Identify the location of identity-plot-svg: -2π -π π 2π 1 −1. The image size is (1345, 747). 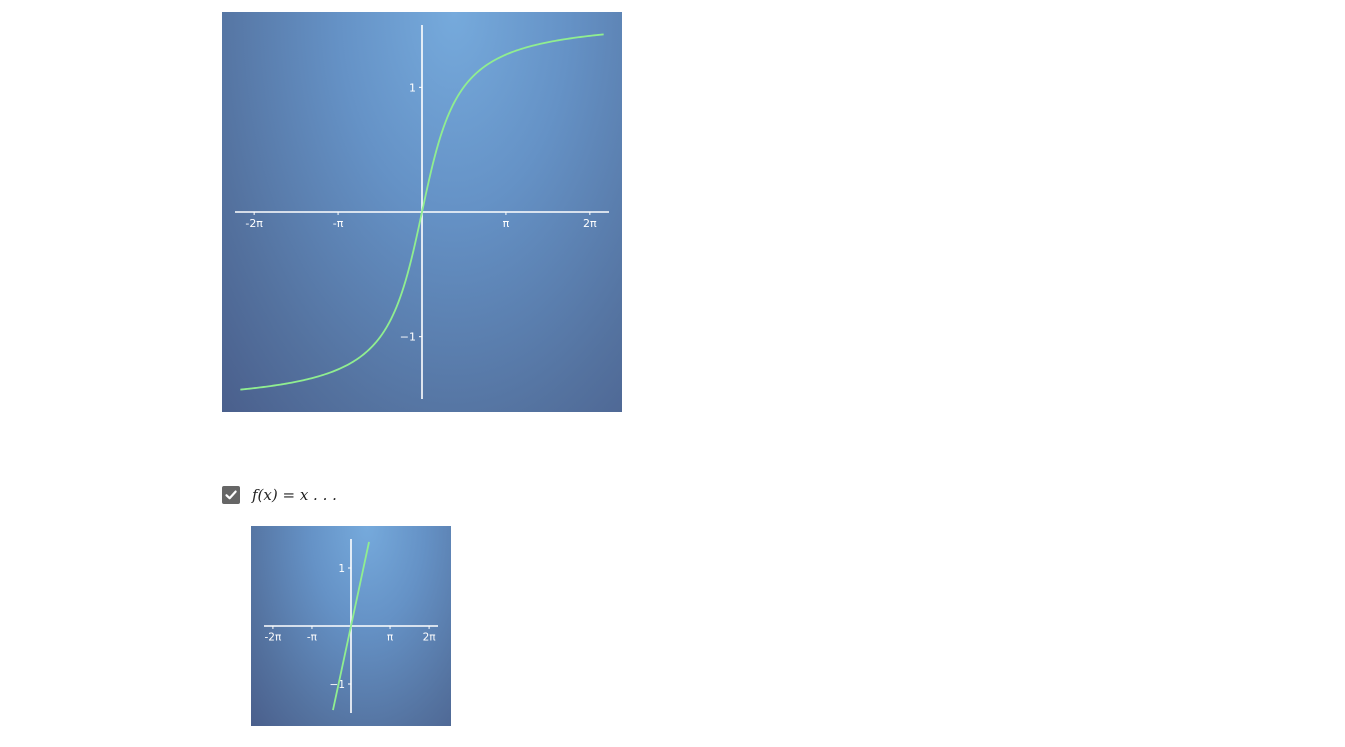
(351, 626).